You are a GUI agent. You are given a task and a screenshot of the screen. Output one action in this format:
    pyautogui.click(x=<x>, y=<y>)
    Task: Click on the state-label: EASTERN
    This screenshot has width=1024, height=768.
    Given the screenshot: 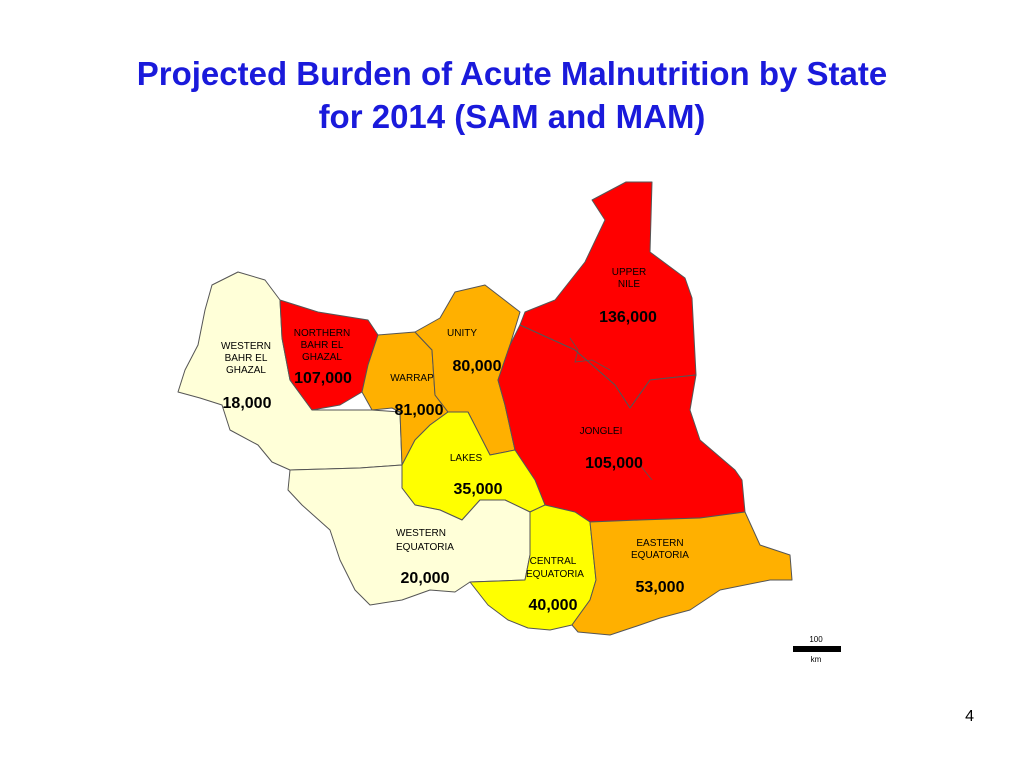 What is the action you would take?
    pyautogui.click(x=659, y=543)
    